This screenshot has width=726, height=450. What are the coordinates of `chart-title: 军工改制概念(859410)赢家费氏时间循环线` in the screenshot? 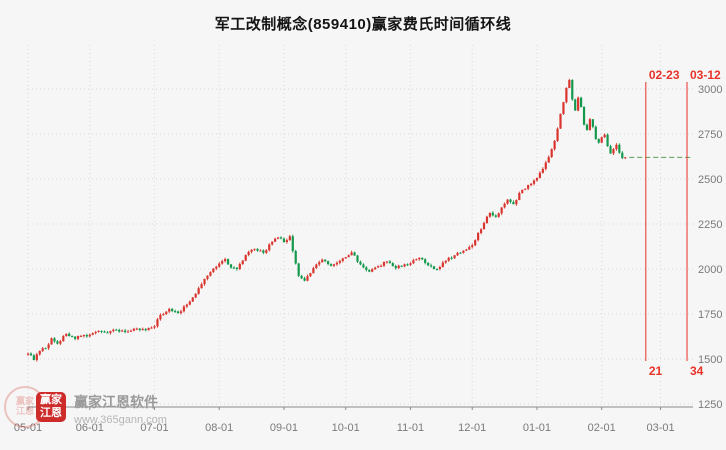 It's located at (363, 24).